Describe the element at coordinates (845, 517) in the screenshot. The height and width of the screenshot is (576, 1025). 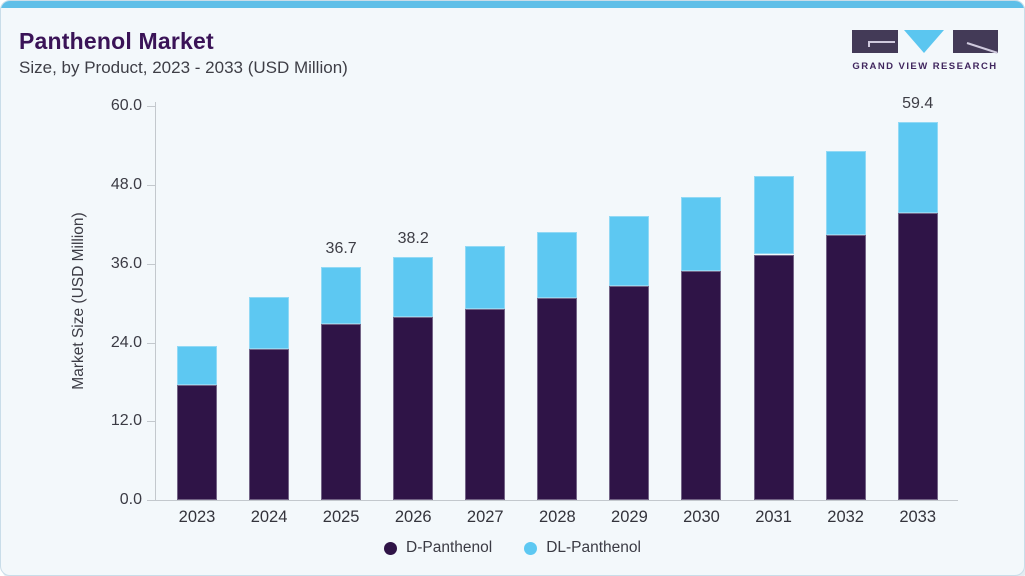
I see `x-tick-label-2032: 2032` at that location.